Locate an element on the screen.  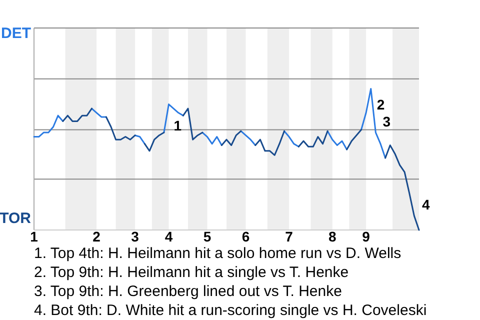
text: 2. Top 9th: H. Heilmann hit a single vs T. Henke is located at coordinates (191, 272).